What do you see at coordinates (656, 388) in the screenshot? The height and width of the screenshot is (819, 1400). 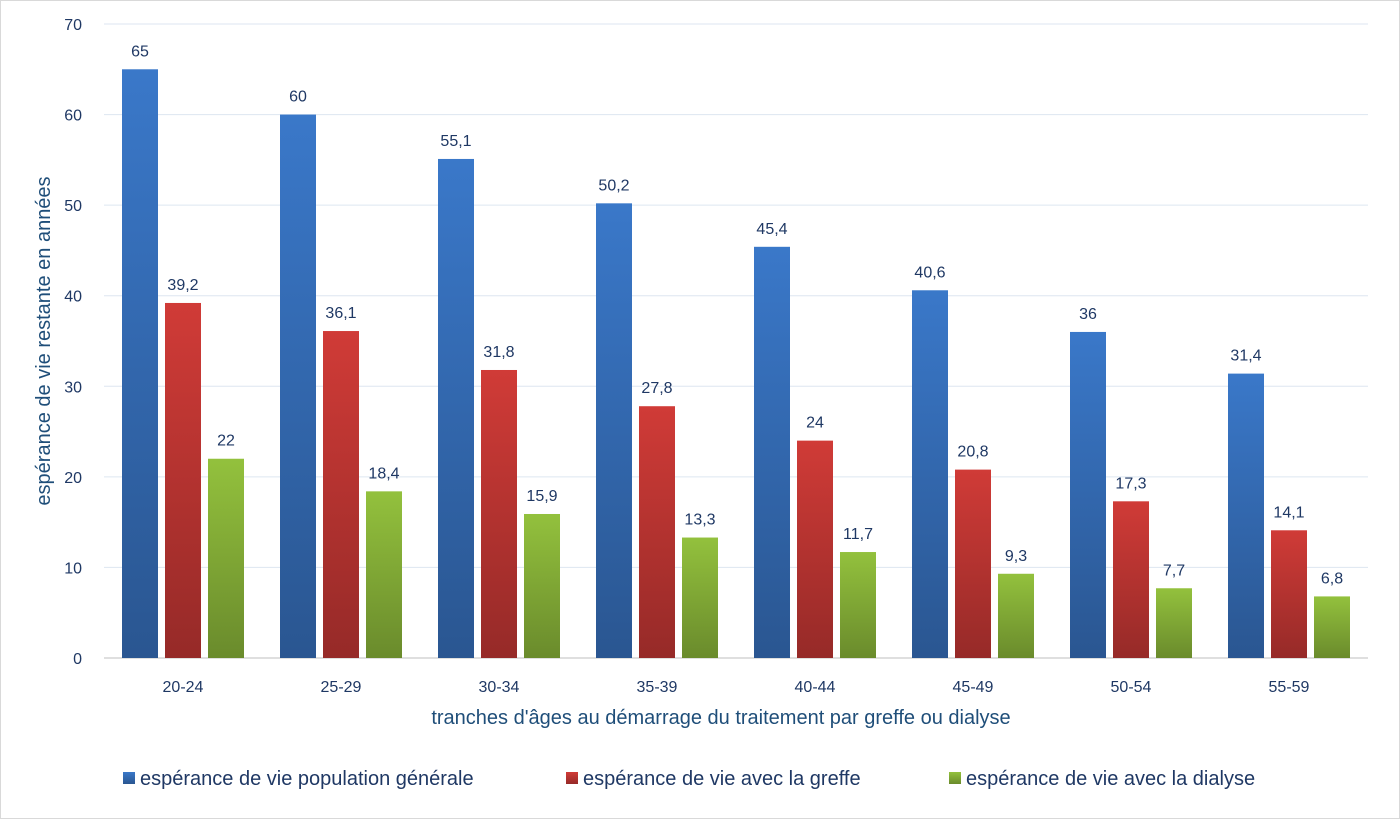 I see `data-label: 27,8` at bounding box center [656, 388].